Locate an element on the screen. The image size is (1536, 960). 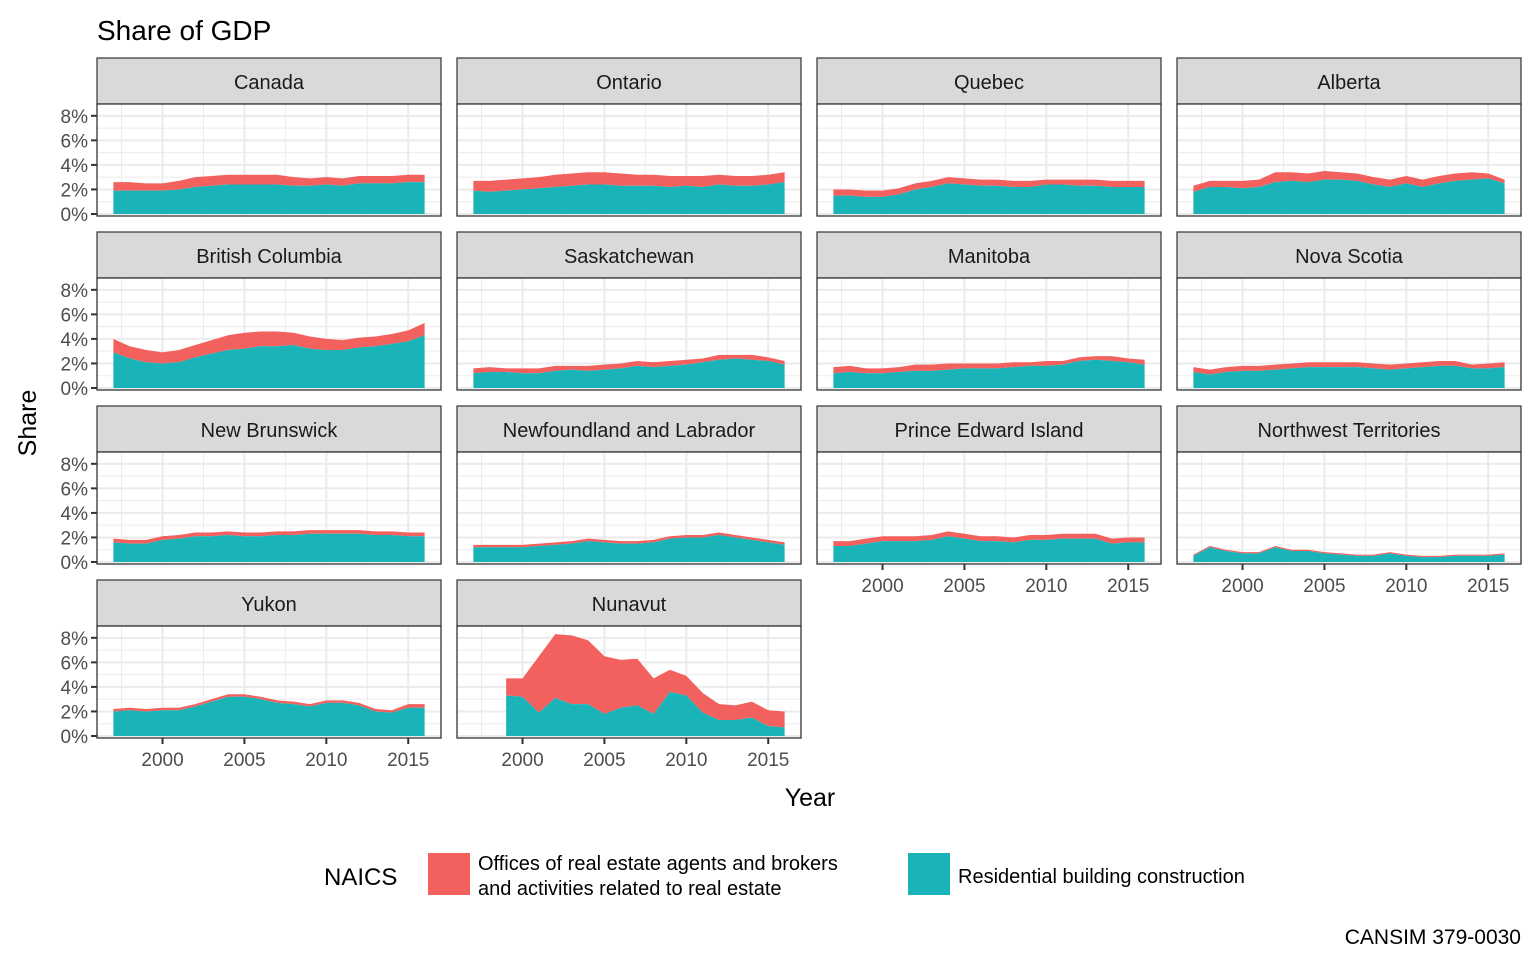
facet-yukon: Yukon 0% 2% 4% 6% 8% 2000 2005 2010 2015 is located at coordinates (251, 675).